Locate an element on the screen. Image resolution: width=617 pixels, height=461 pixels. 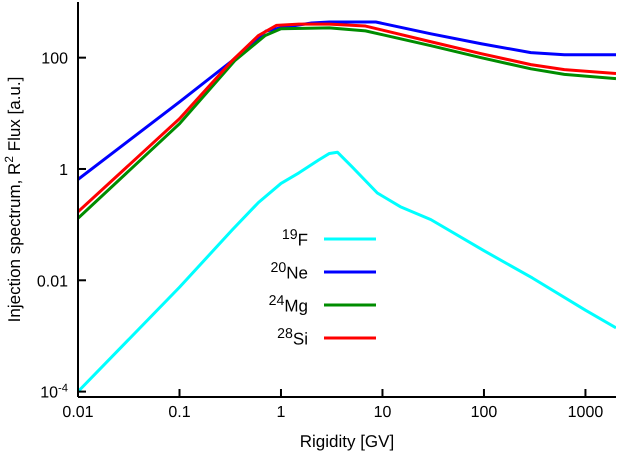
x-tick-label: 0.1 is located at coordinates (179, 412).